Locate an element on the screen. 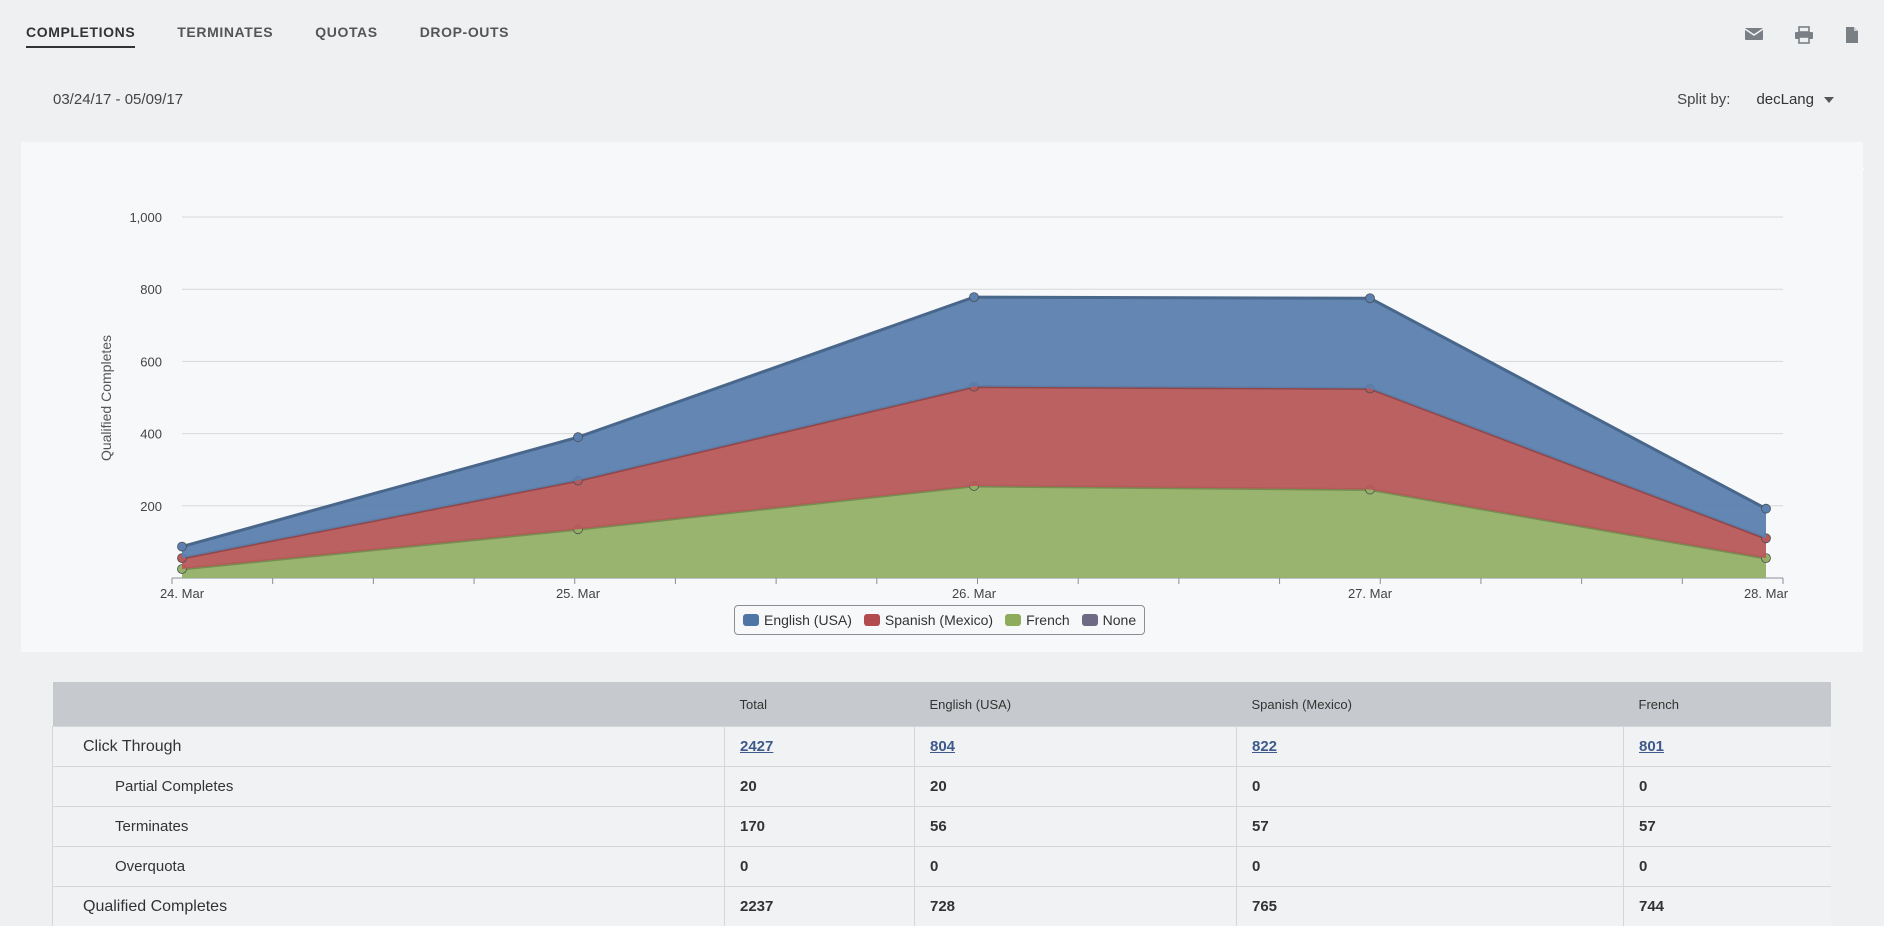 This screenshot has height=926, width=1884. click-through-english-link: 804 is located at coordinates (942, 746).